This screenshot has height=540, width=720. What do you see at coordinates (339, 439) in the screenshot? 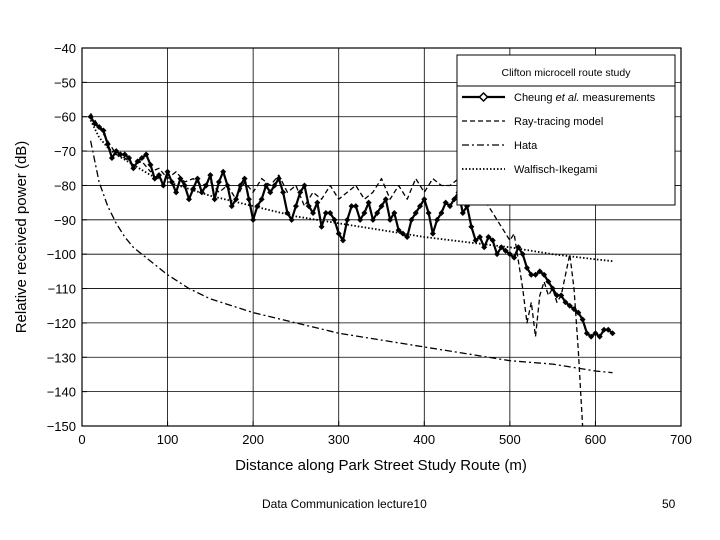
I see `x-tick-label: 300` at bounding box center [339, 439].